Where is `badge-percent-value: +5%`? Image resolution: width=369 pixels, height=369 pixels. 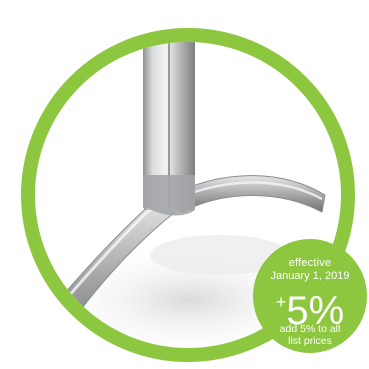
badge-percent-value: +5% is located at coordinates (310, 306).